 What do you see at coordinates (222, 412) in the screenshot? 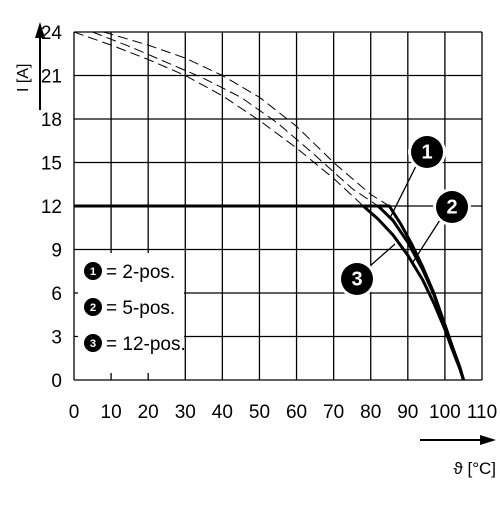
I see `x-tick-label: 40` at bounding box center [222, 412].